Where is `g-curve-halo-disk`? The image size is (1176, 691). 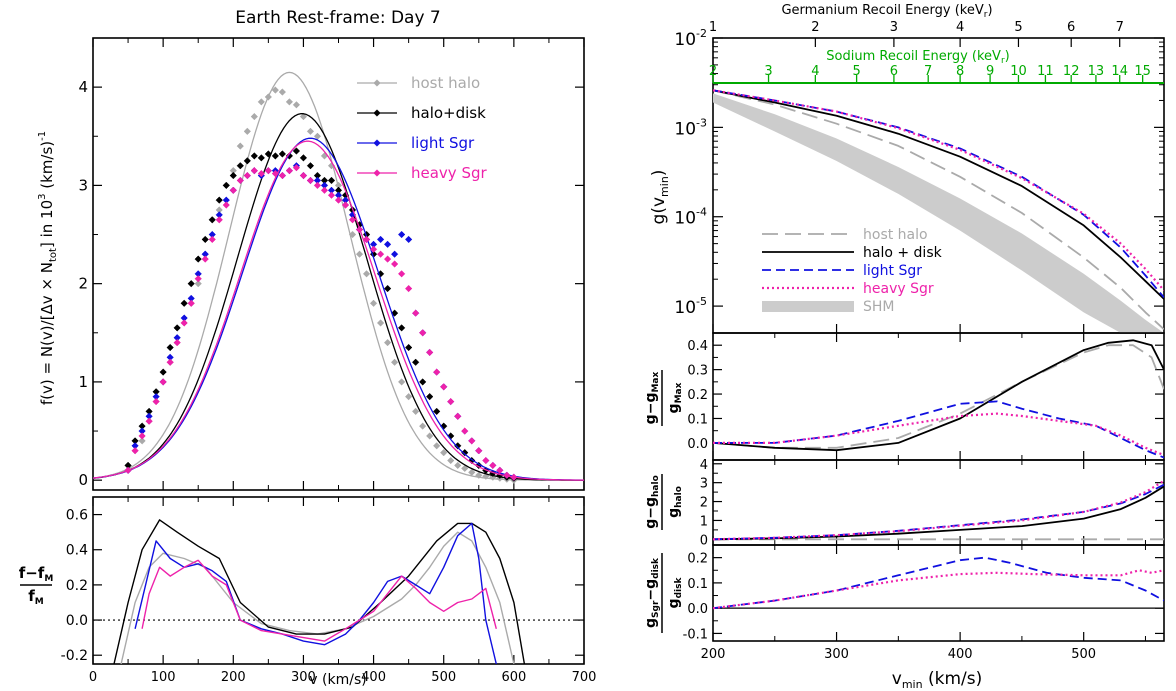 g-curve-halo-disk is located at coordinates (938, 194).